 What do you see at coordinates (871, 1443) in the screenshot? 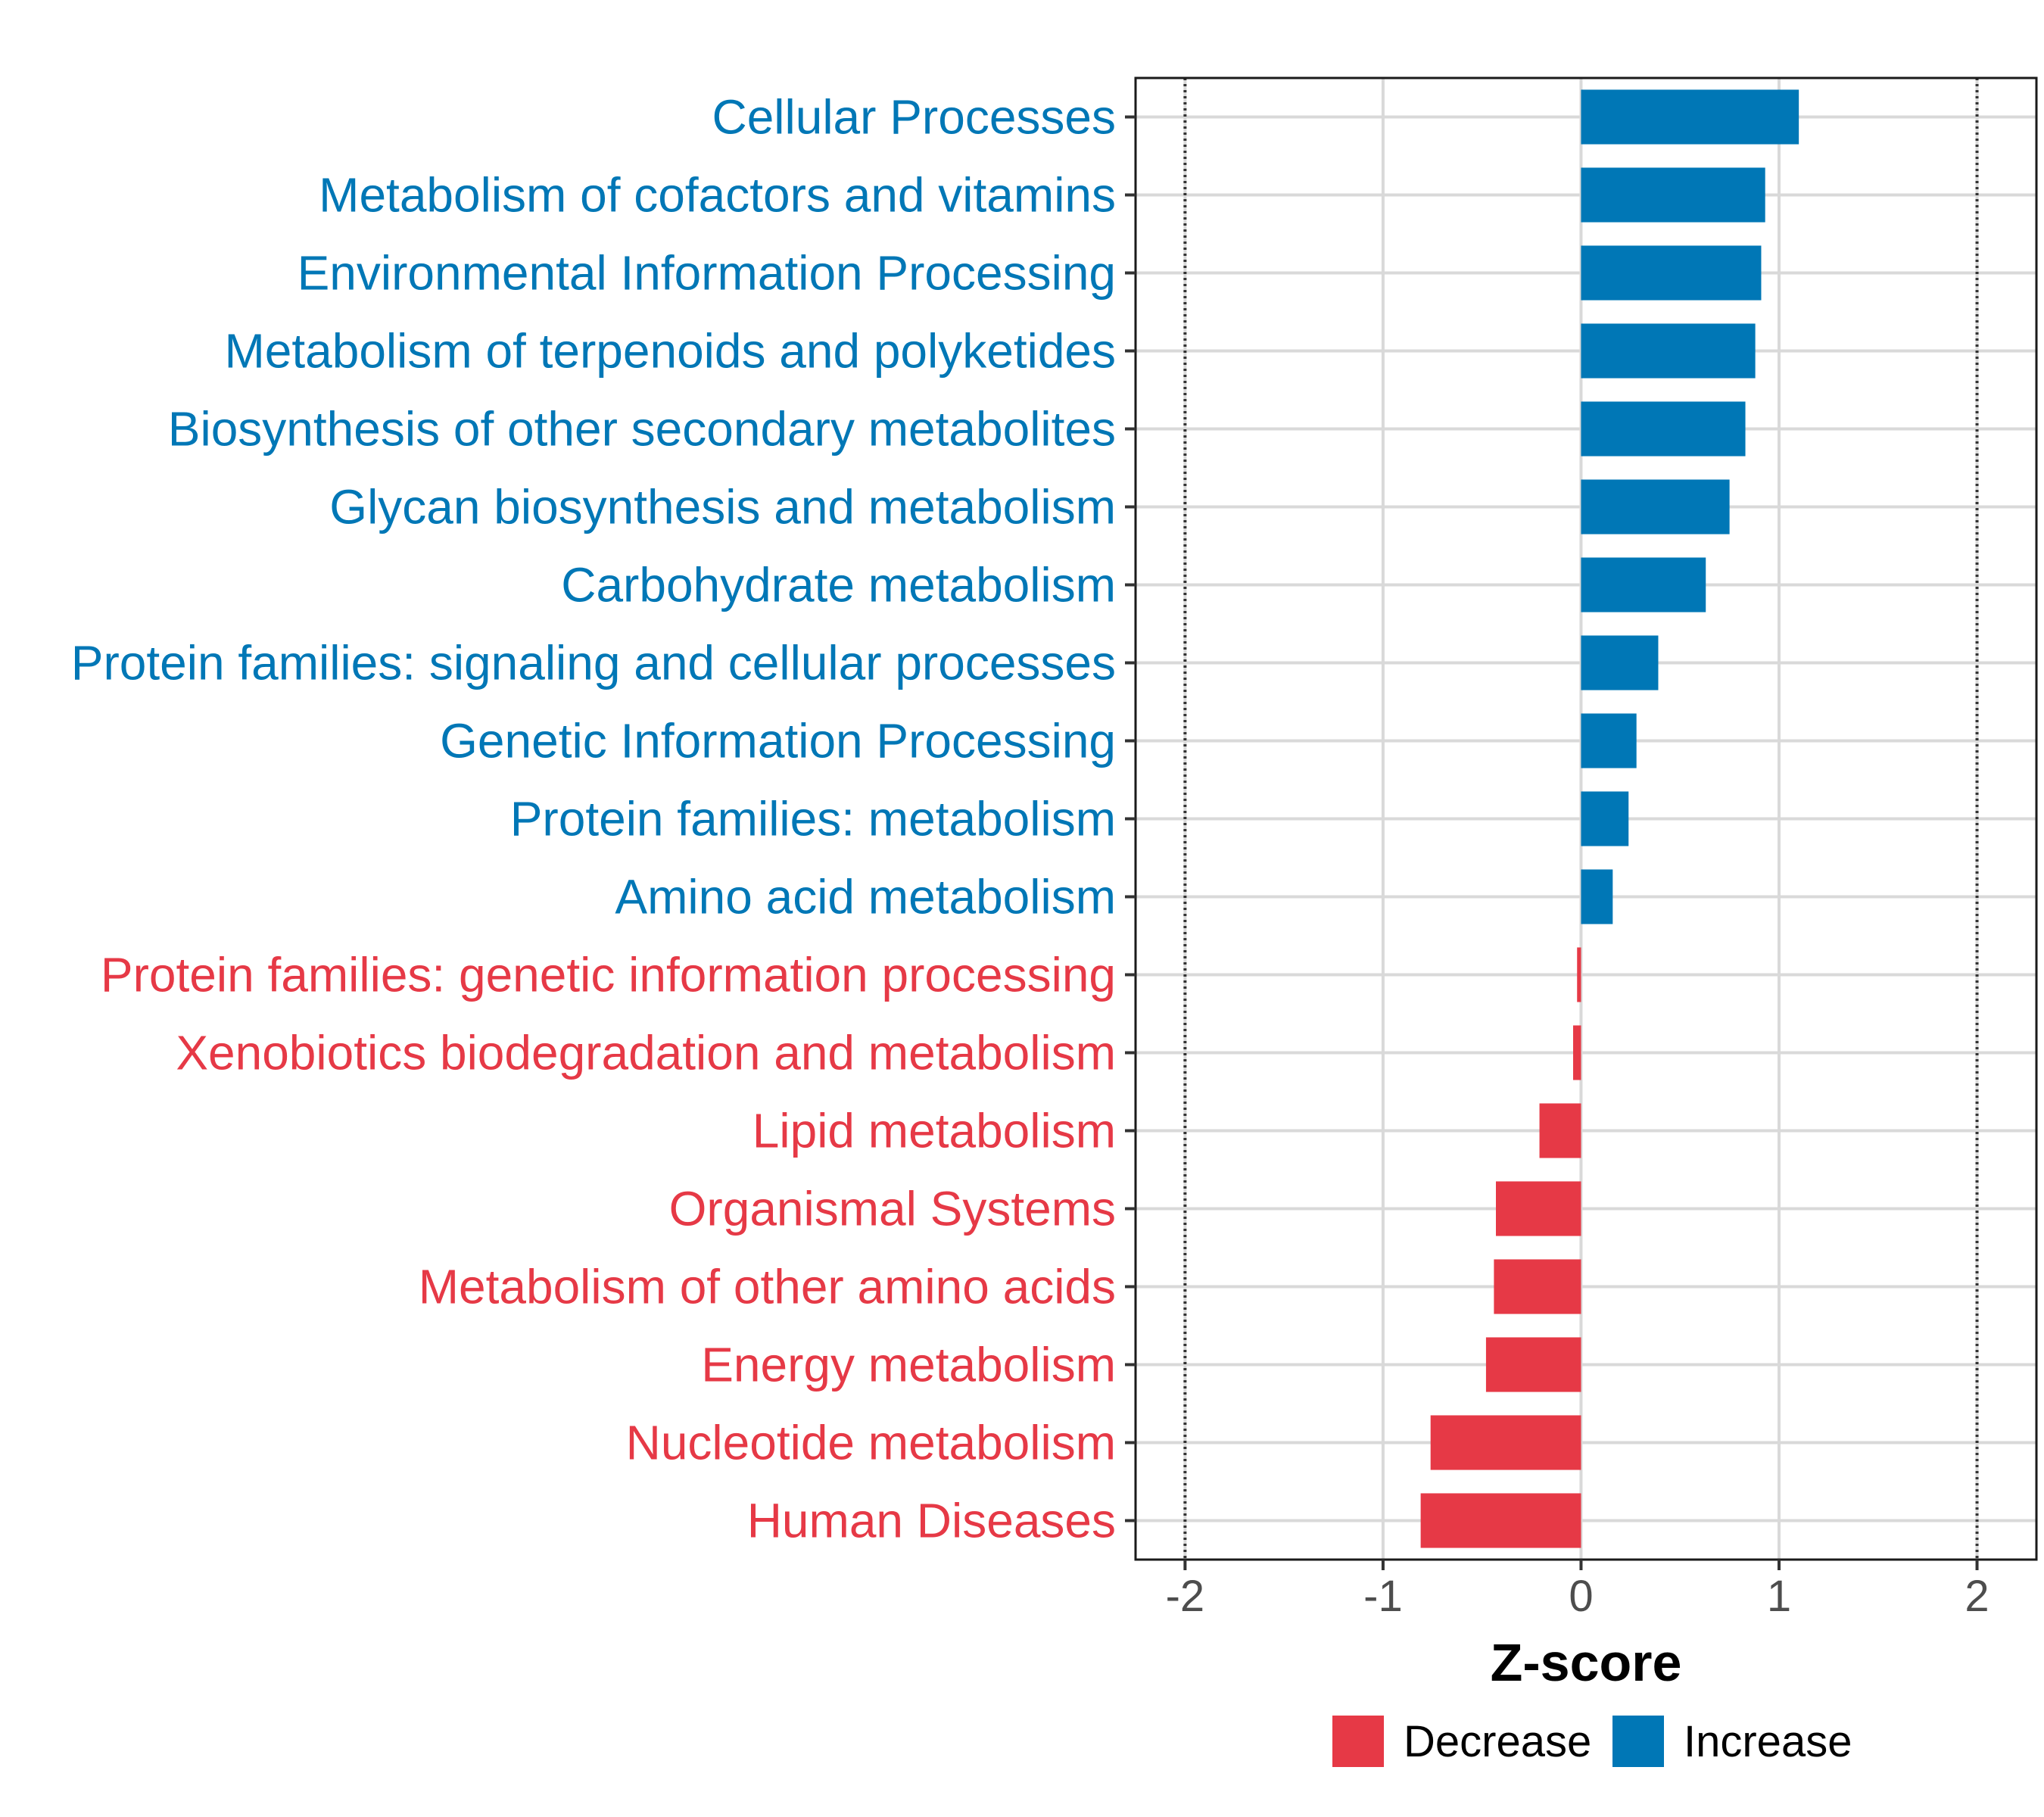
I see `category-label: Nucleotide metabolism` at bounding box center [871, 1443].